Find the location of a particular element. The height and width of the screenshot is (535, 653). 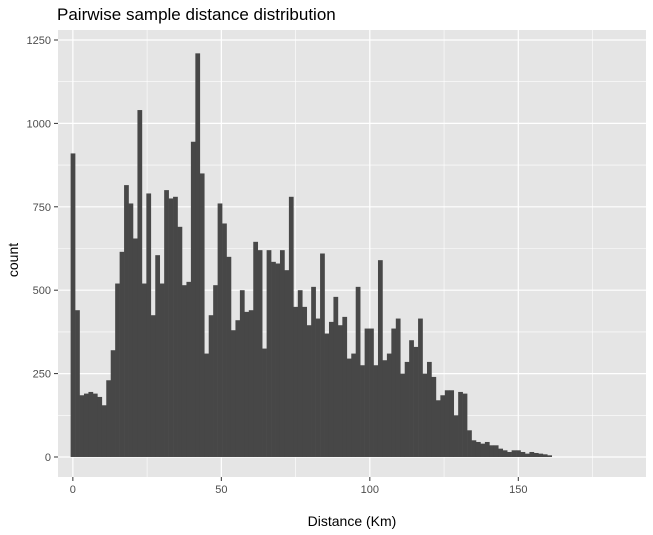

x-tick-label: 50 is located at coordinates (221, 490).